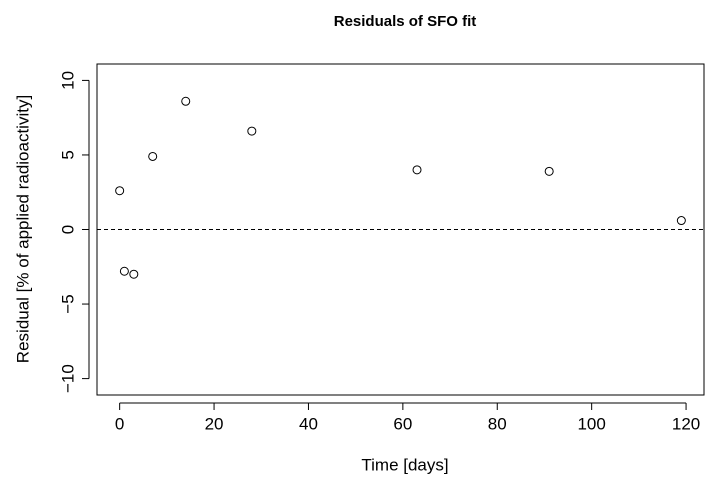 This screenshot has width=705, height=480. I want to click on x-tick-label: 120, so click(686, 423).